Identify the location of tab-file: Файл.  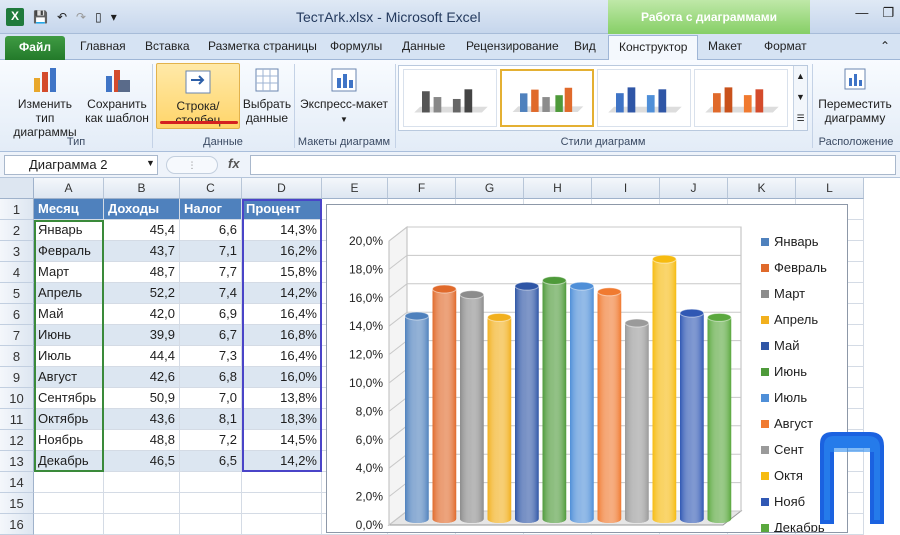
(35, 48).